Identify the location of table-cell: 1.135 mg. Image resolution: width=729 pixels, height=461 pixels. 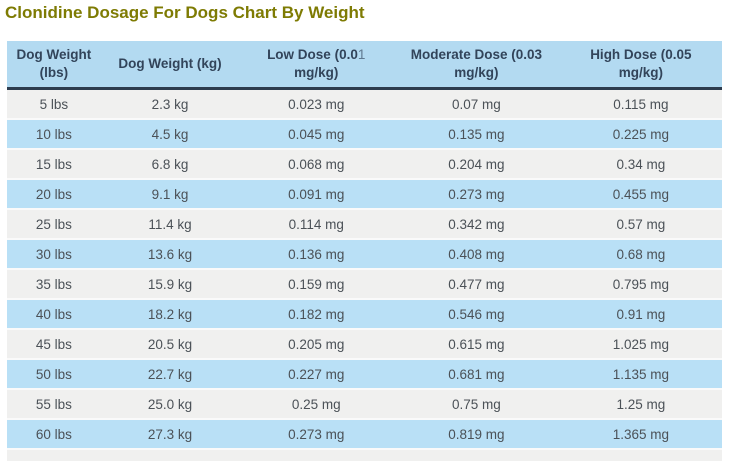
(640, 373).